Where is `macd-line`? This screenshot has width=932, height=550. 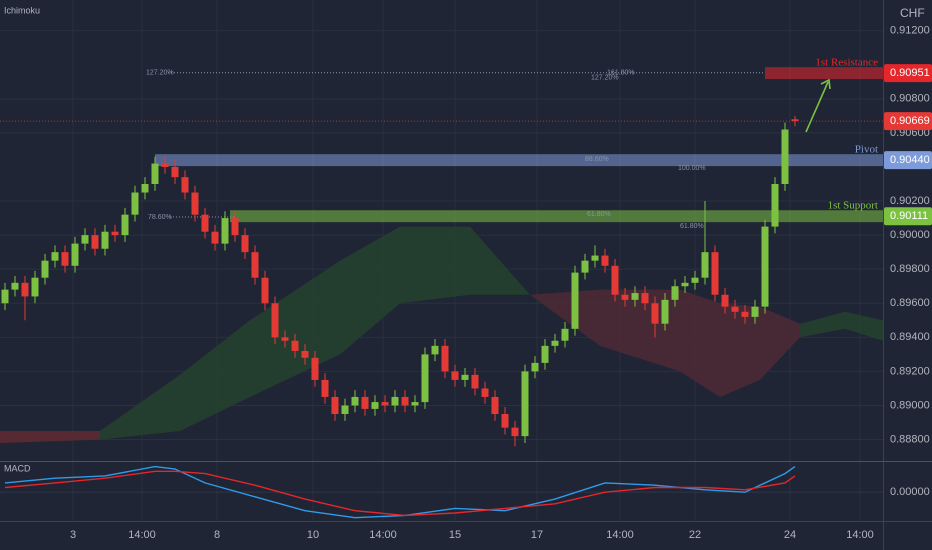 macd-line is located at coordinates (400, 493).